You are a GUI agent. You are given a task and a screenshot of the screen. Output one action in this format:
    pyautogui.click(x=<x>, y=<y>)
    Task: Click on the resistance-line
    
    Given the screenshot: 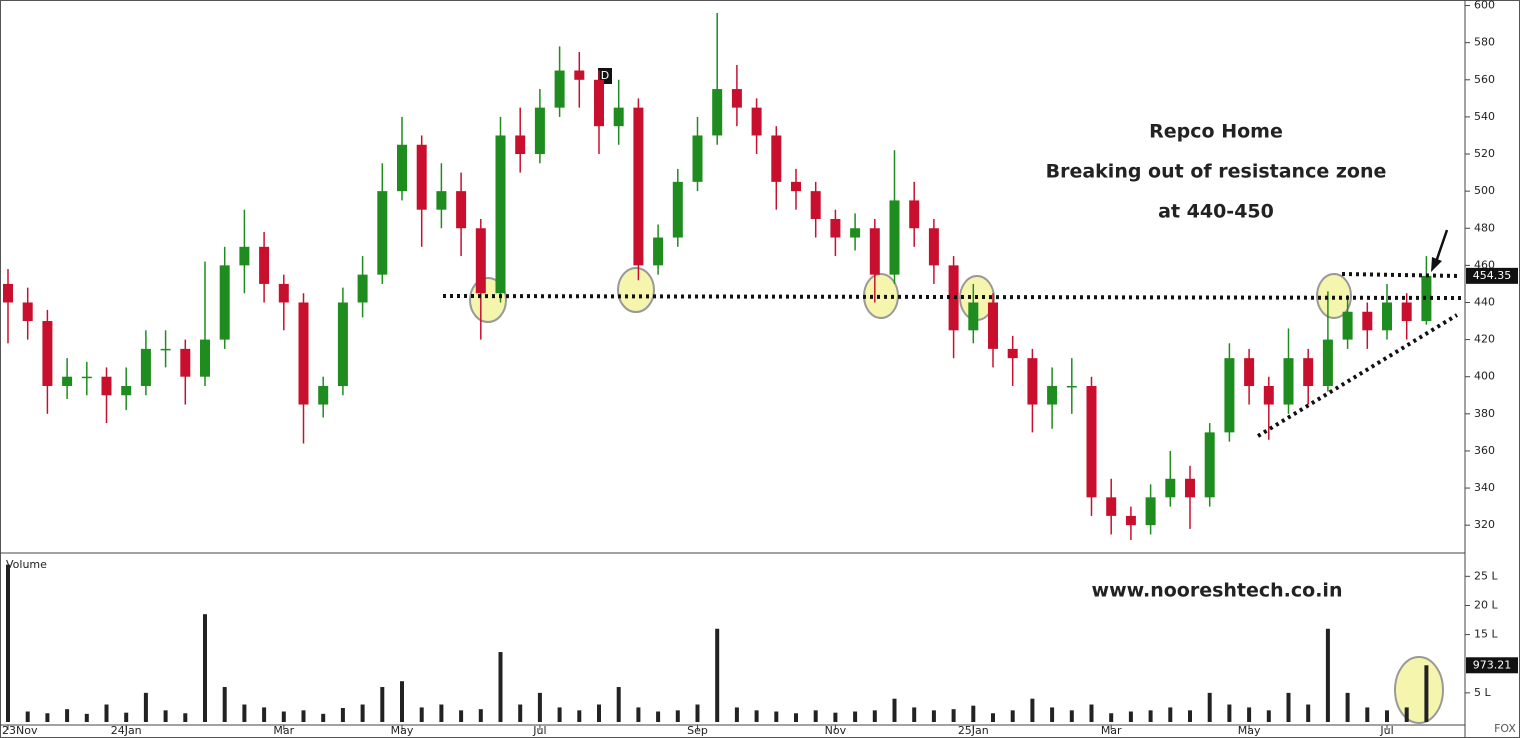 What is the action you would take?
    pyautogui.click(x=954, y=297)
    